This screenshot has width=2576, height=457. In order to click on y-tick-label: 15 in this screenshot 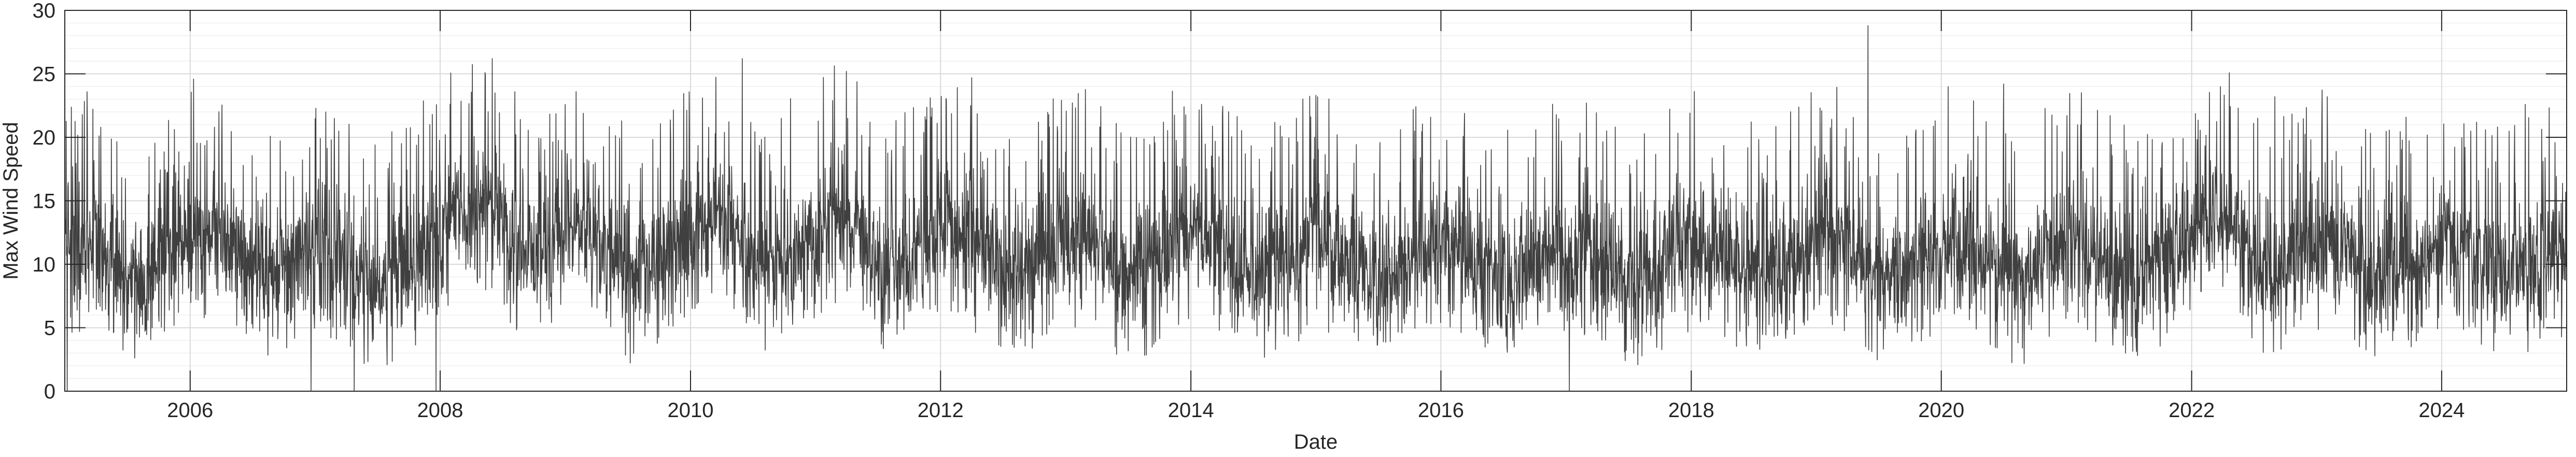, I will do `click(44, 201)`.